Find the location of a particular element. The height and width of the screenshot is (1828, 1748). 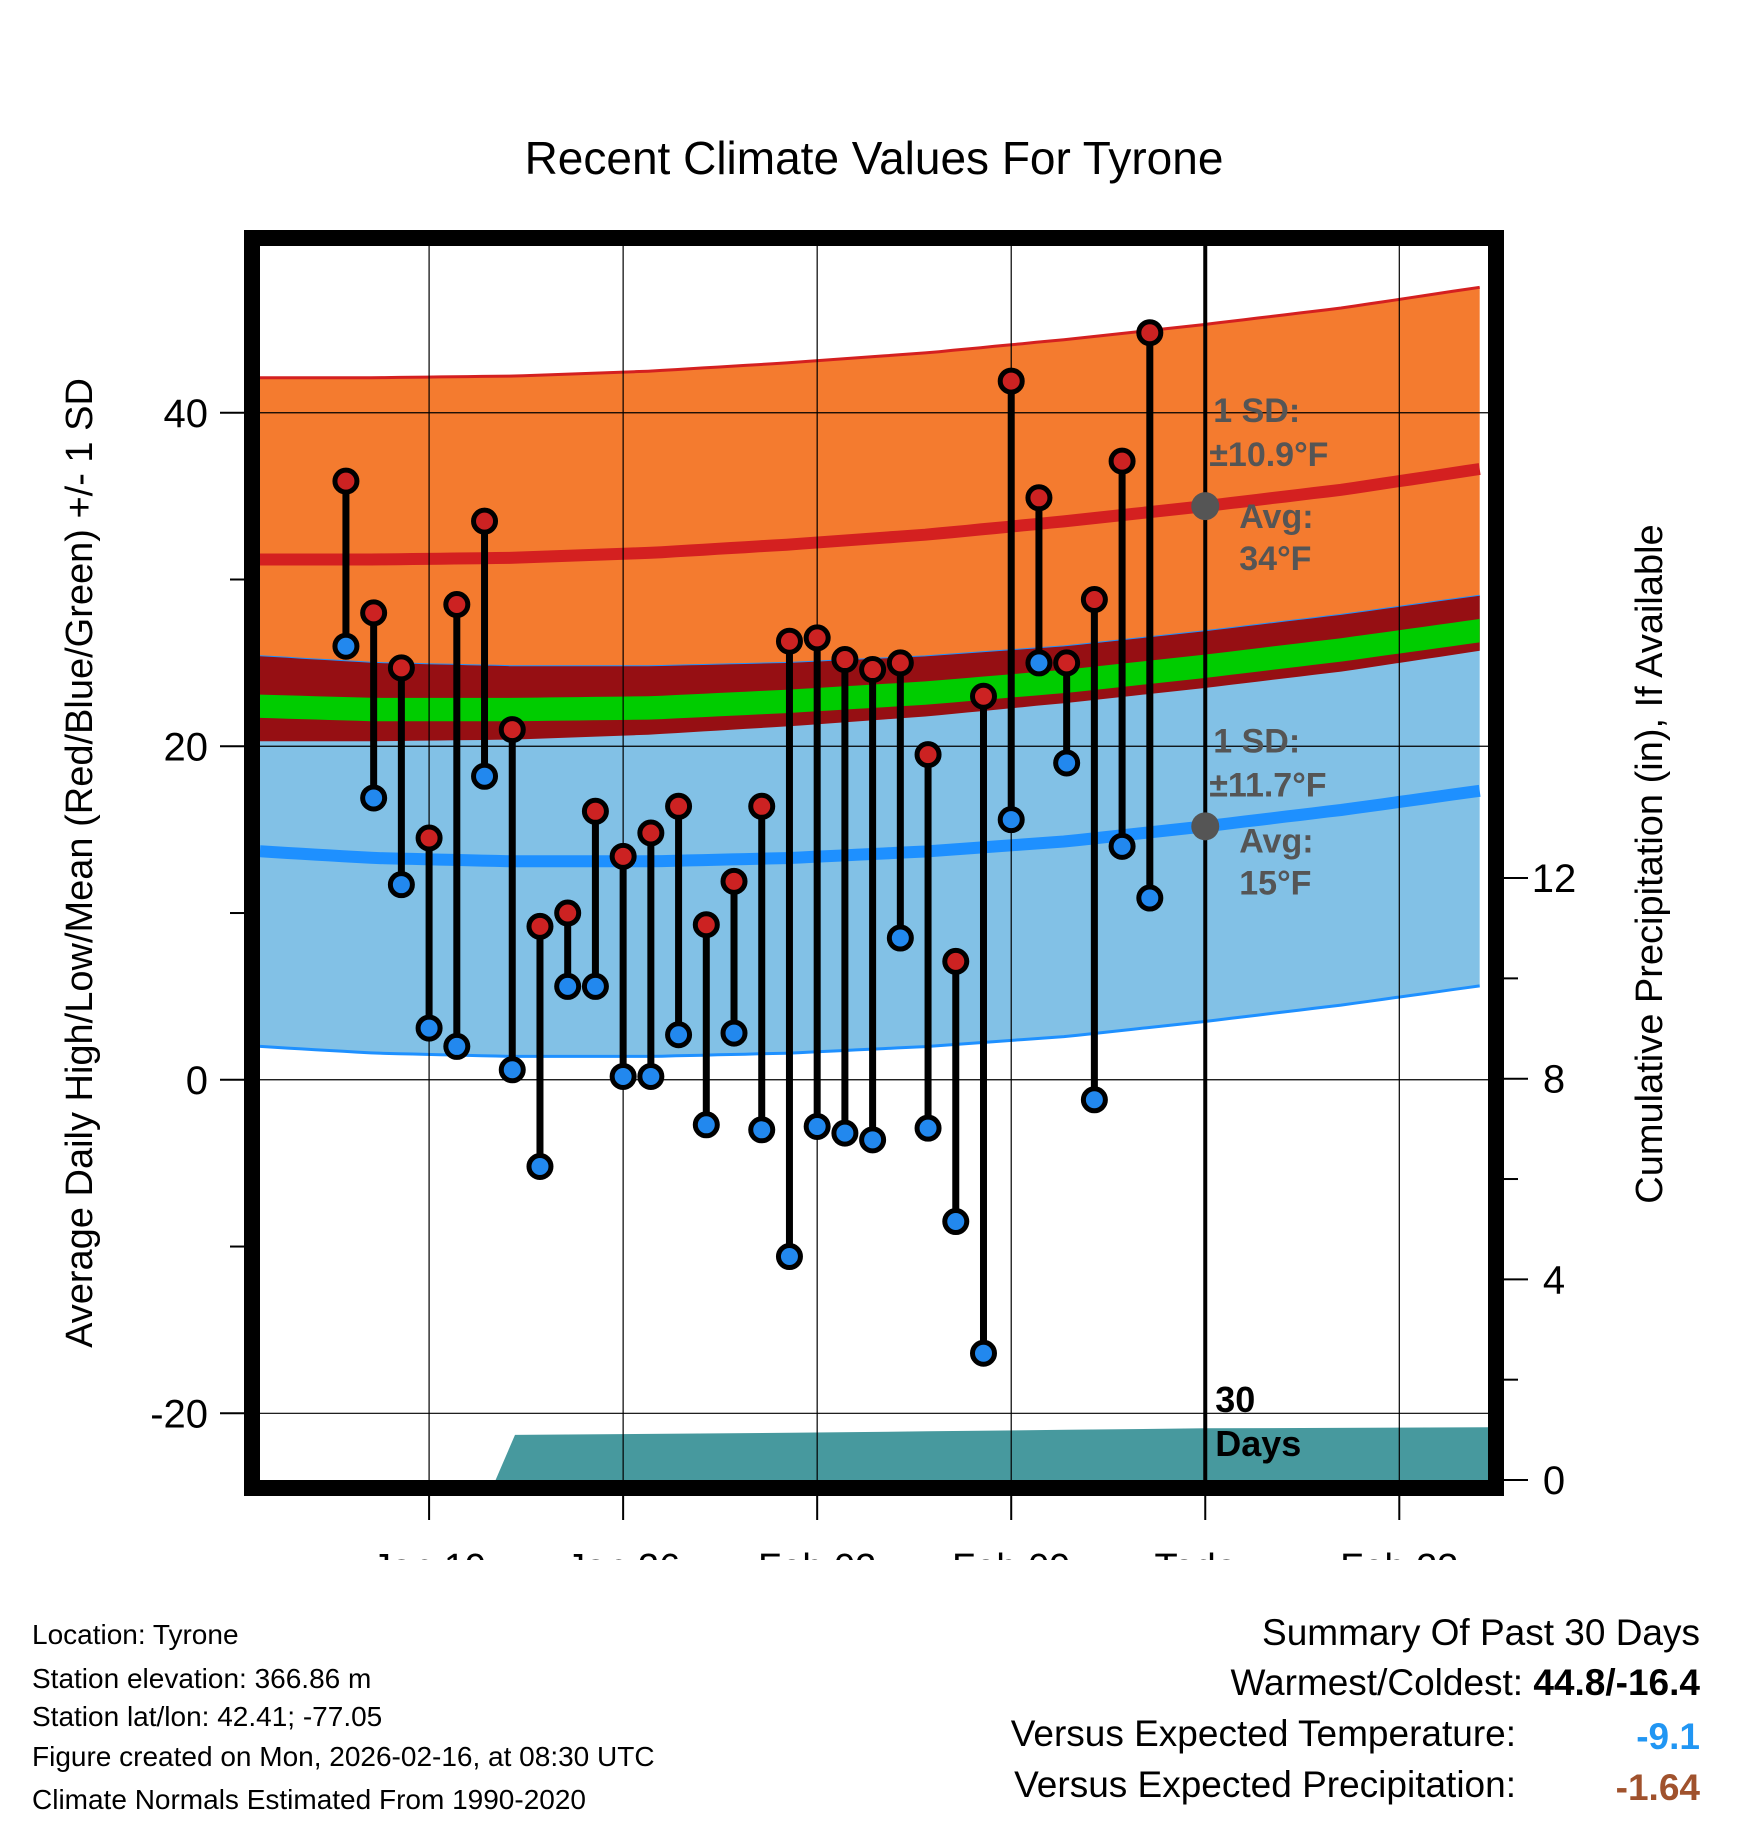

footer-location: Location: Tyrone is located at coordinates (135, 1634).